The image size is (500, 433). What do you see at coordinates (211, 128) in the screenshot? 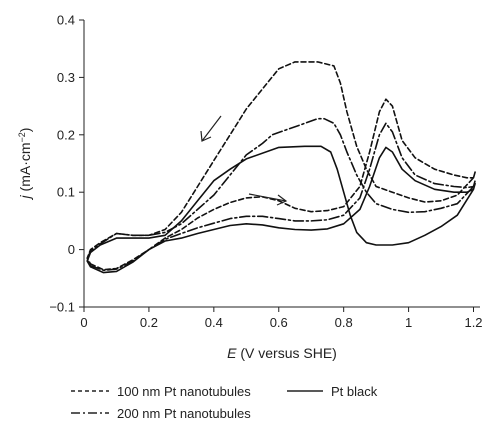
I see `reverse-scan-arrow` at bounding box center [211, 128].